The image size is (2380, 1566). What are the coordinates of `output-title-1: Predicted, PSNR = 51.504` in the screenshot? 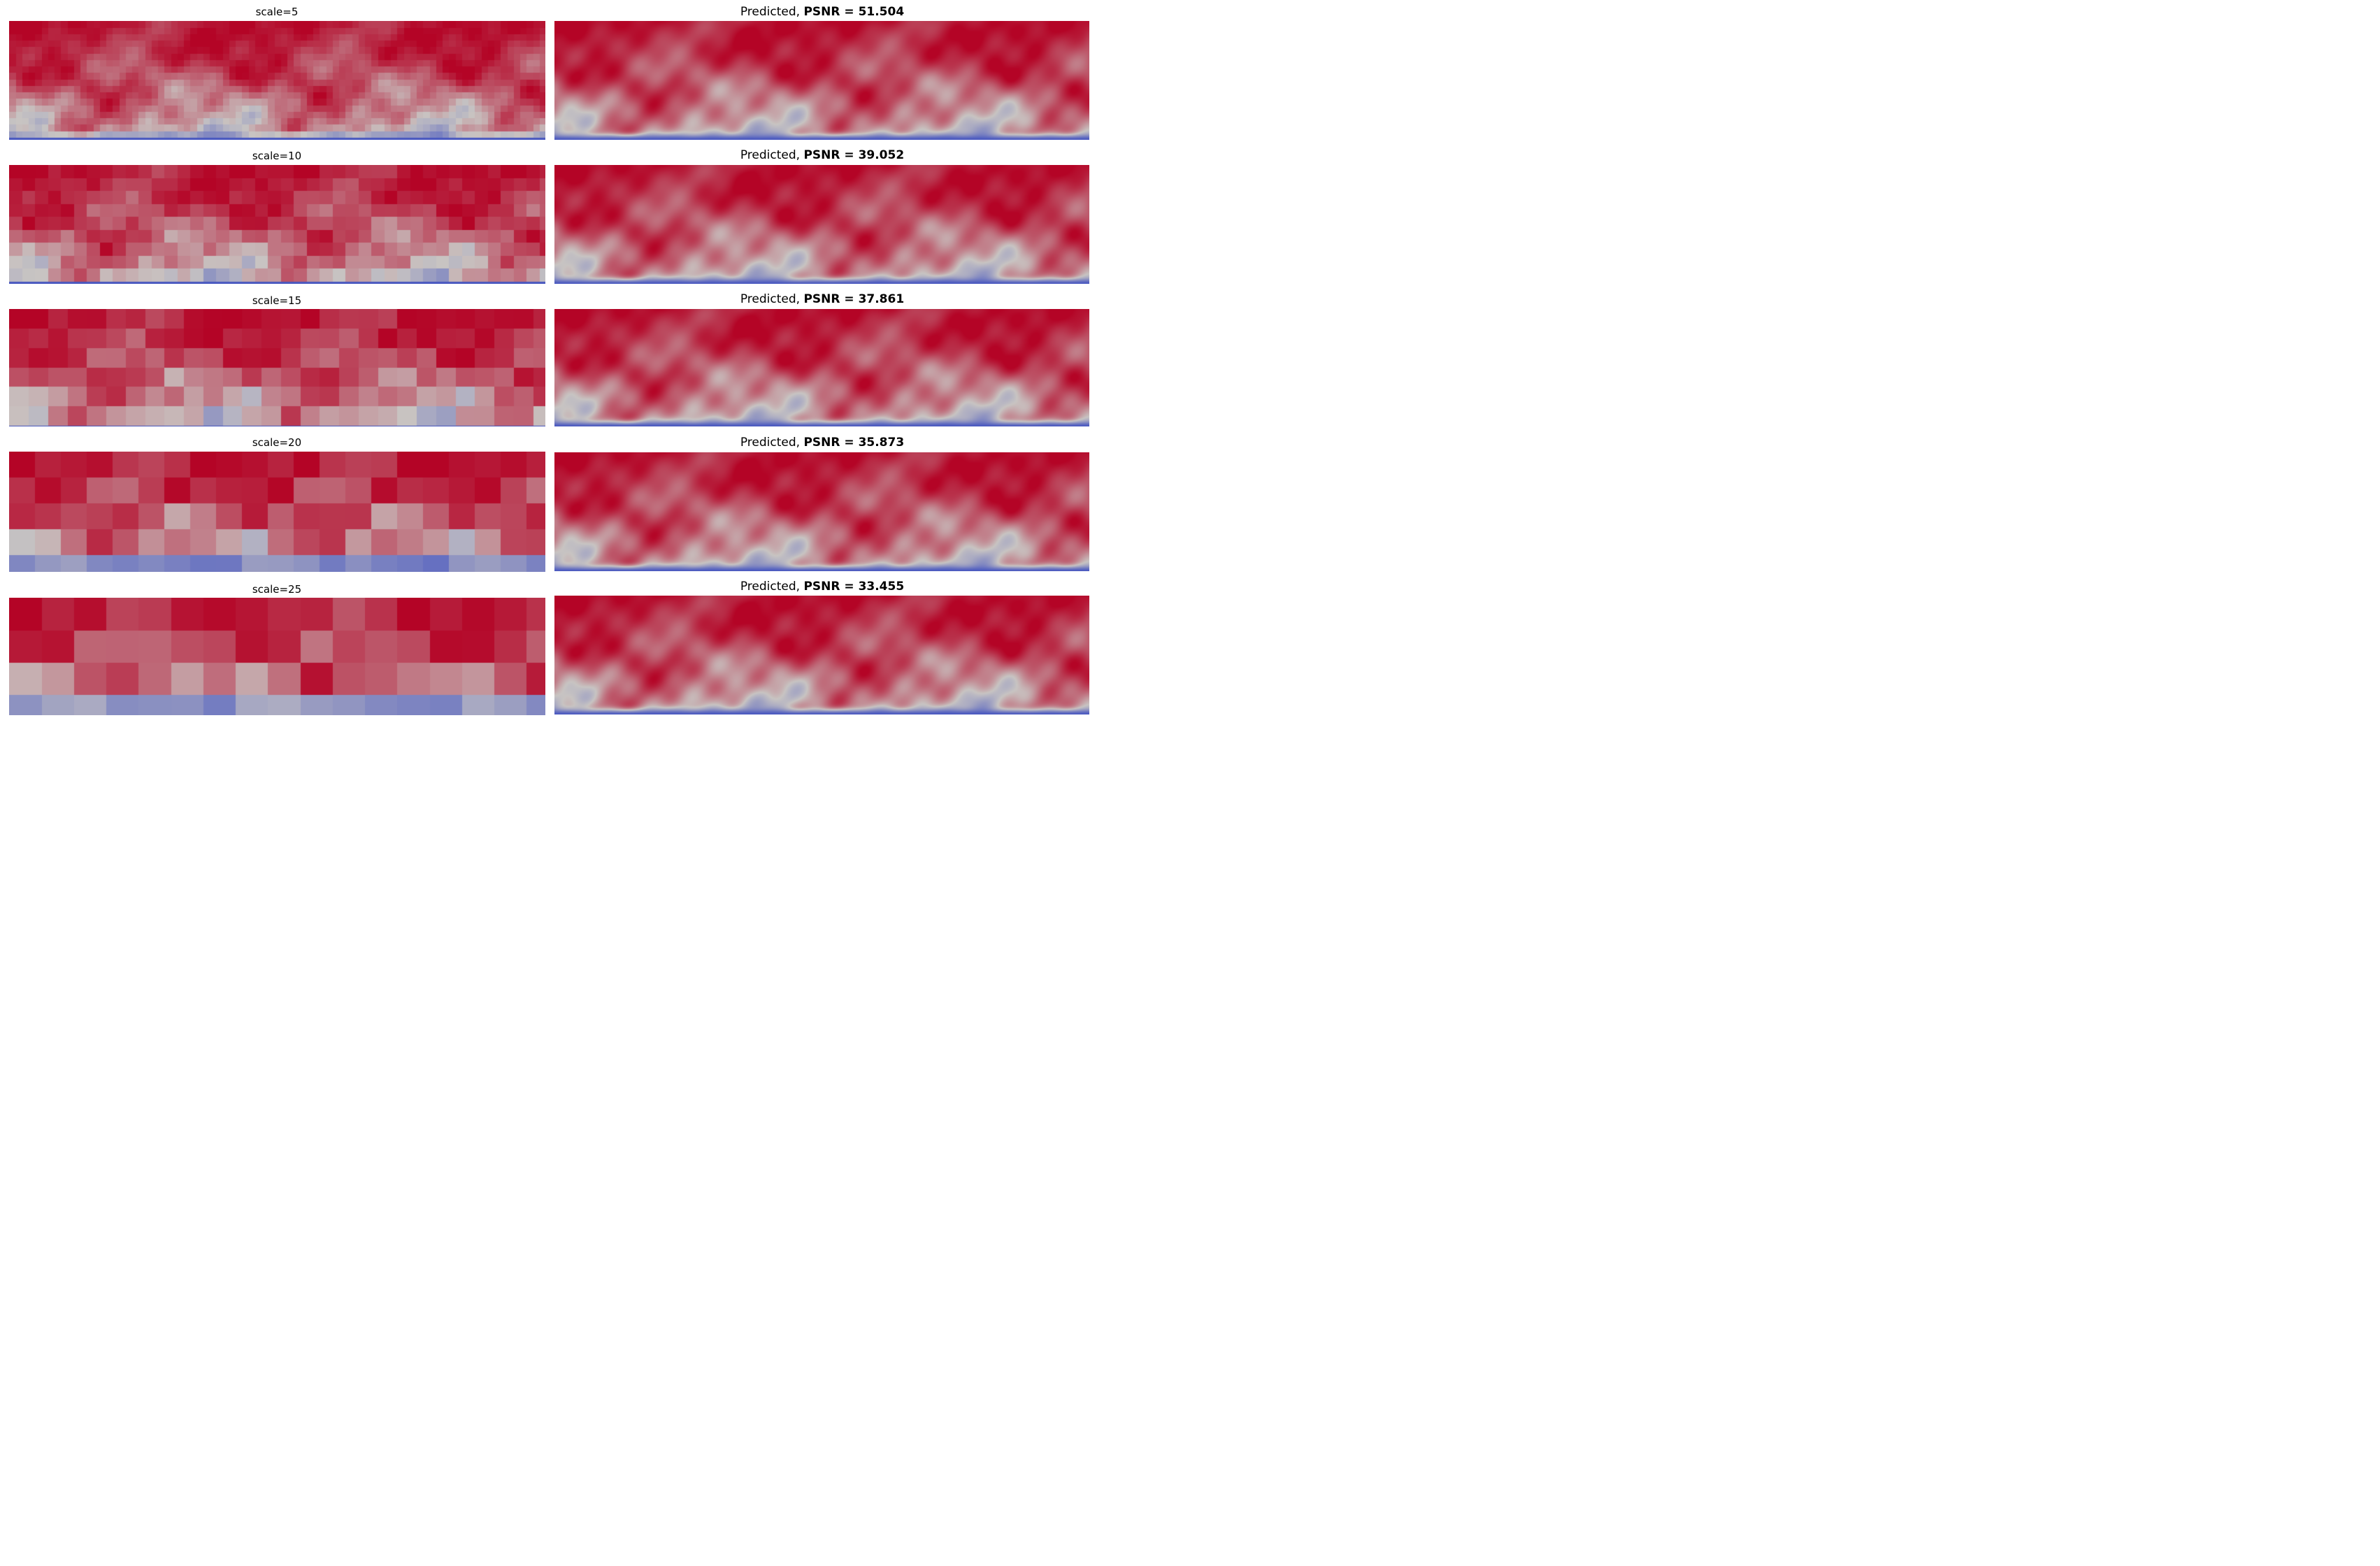 It's located at (822, 12).